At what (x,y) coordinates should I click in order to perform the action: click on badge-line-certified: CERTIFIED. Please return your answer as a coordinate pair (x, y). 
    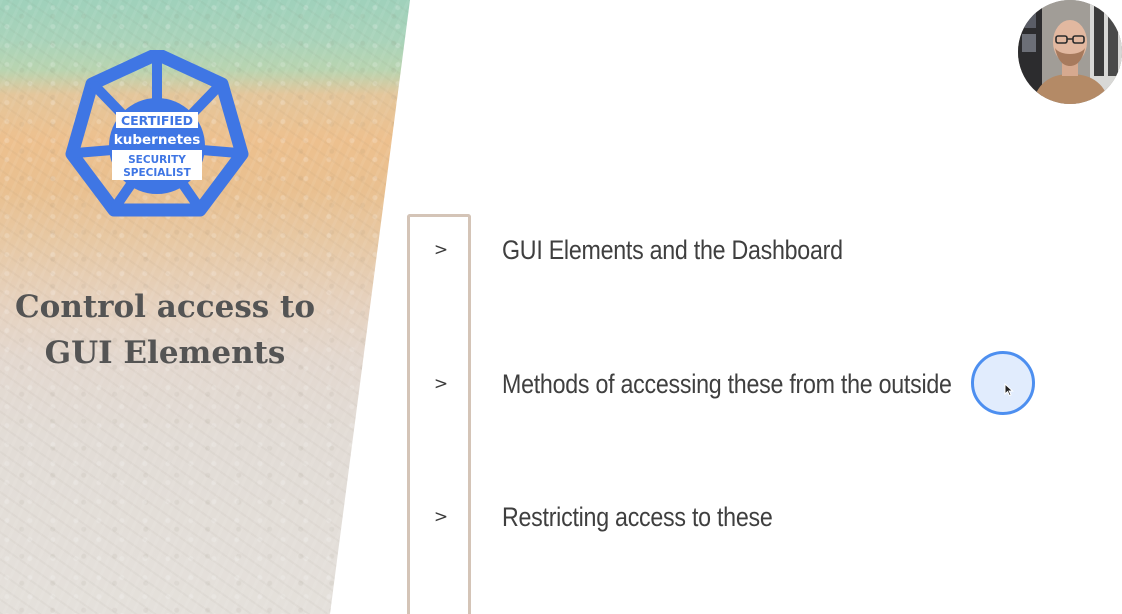
    Looking at the image, I should click on (157, 120).